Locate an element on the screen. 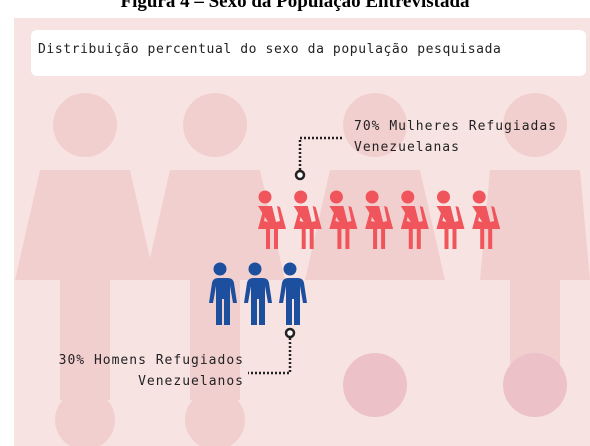 Image resolution: width=590 pixels, height=446 pixels. connectors is located at coordinates (295, 255).